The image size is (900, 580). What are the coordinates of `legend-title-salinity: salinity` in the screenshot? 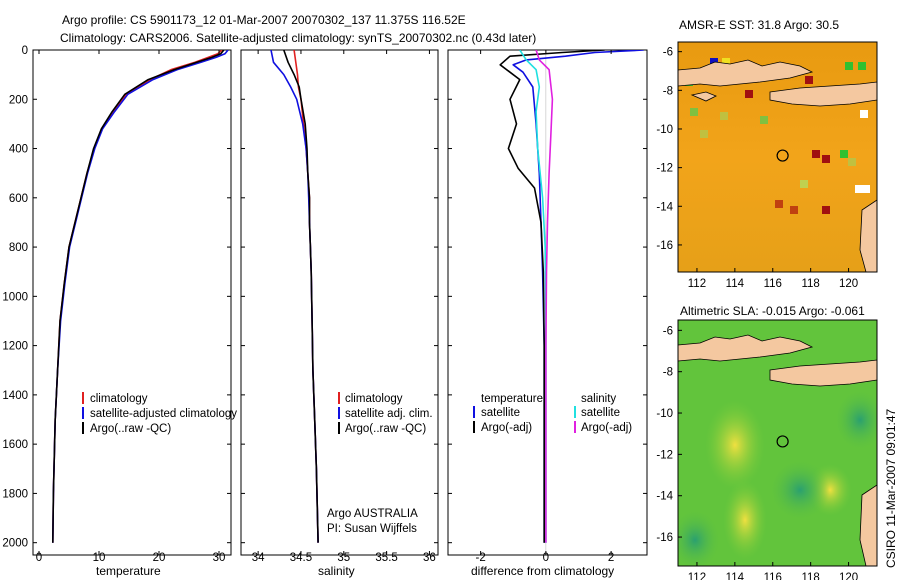 It's located at (598, 399).